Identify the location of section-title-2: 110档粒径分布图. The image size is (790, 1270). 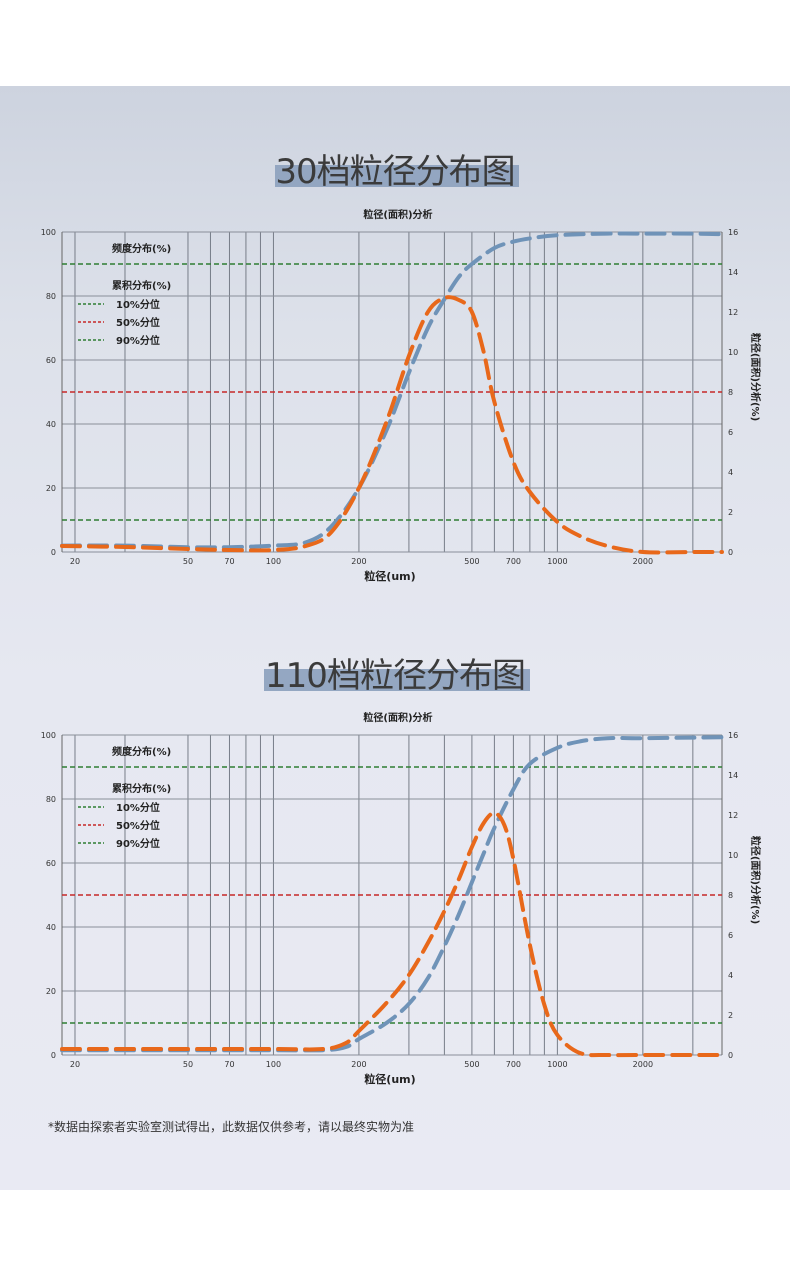
(395, 676).